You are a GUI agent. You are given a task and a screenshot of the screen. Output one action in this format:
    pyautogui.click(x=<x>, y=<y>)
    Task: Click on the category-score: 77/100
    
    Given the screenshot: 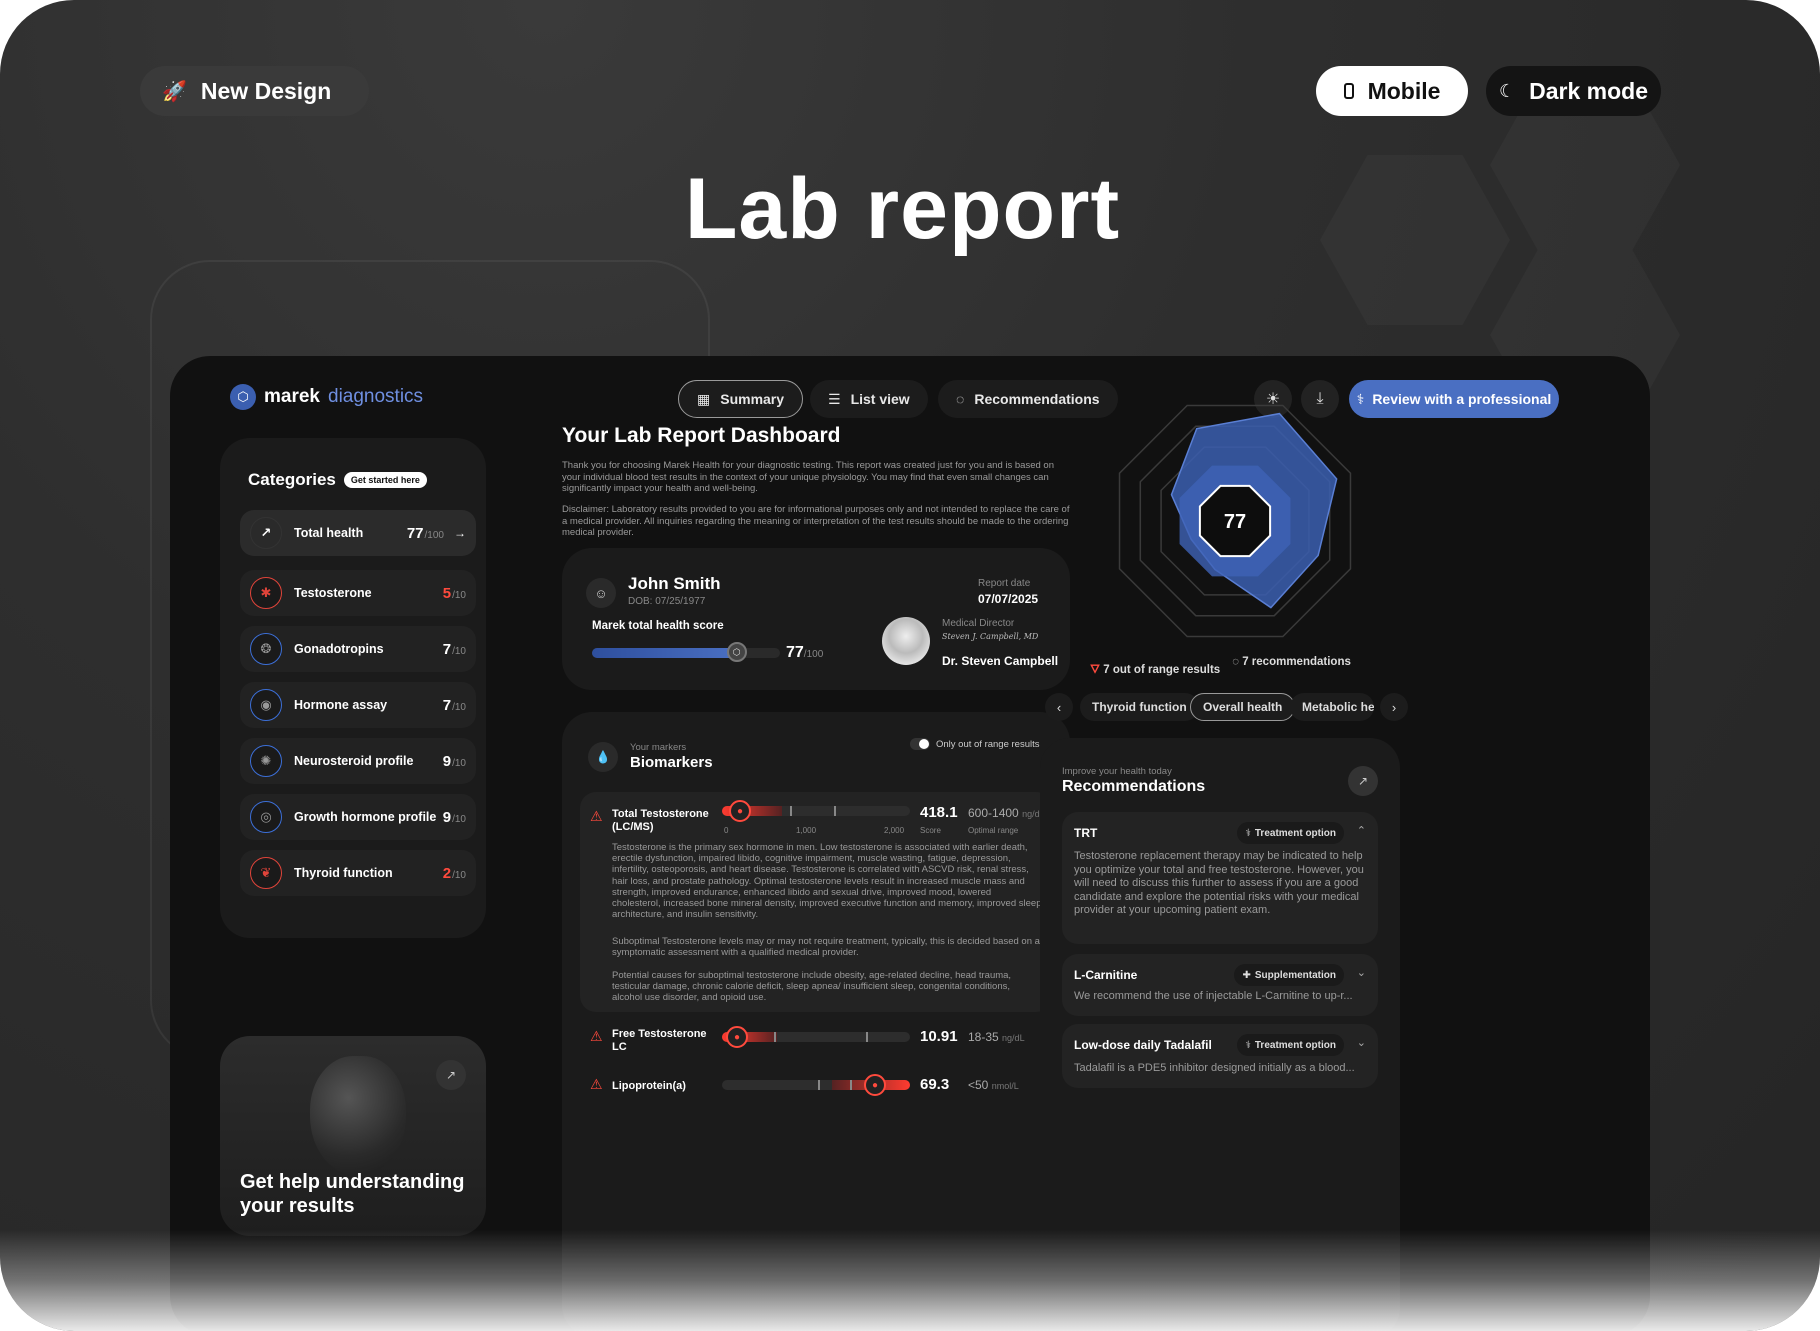 What is the action you would take?
    pyautogui.click(x=425, y=533)
    